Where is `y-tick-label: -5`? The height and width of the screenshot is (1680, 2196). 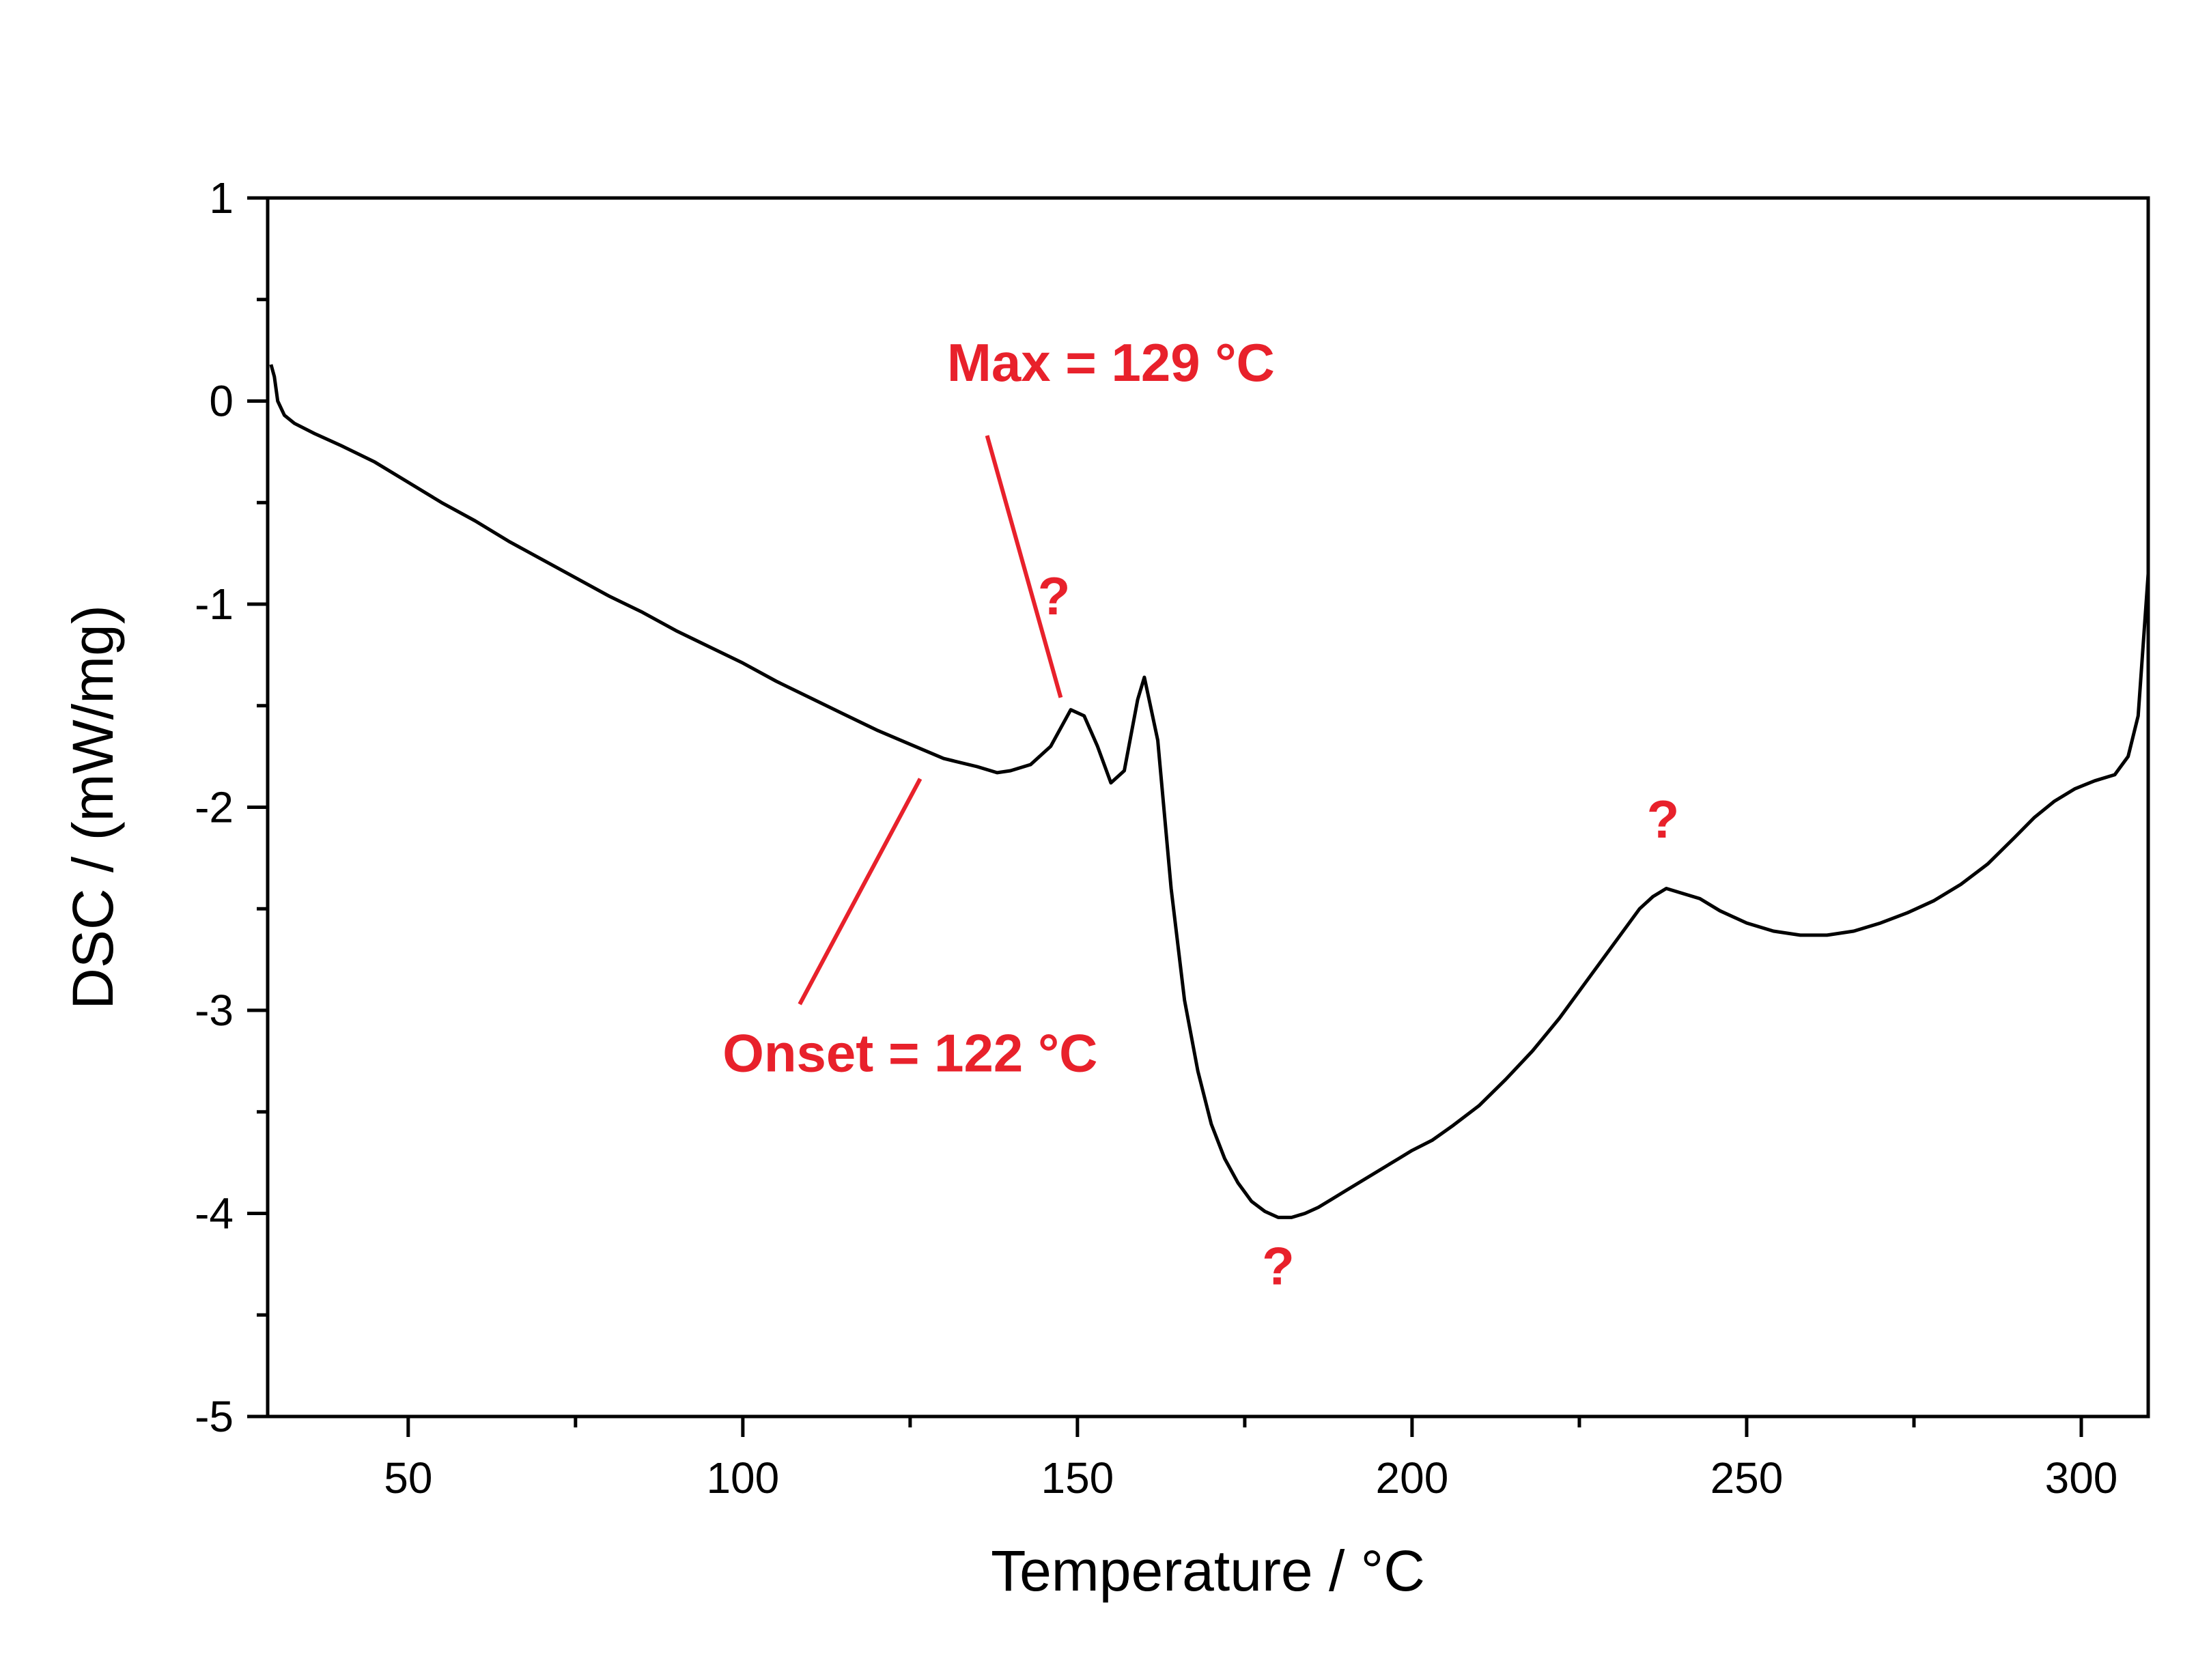 y-tick-label: -5 is located at coordinates (215, 1416).